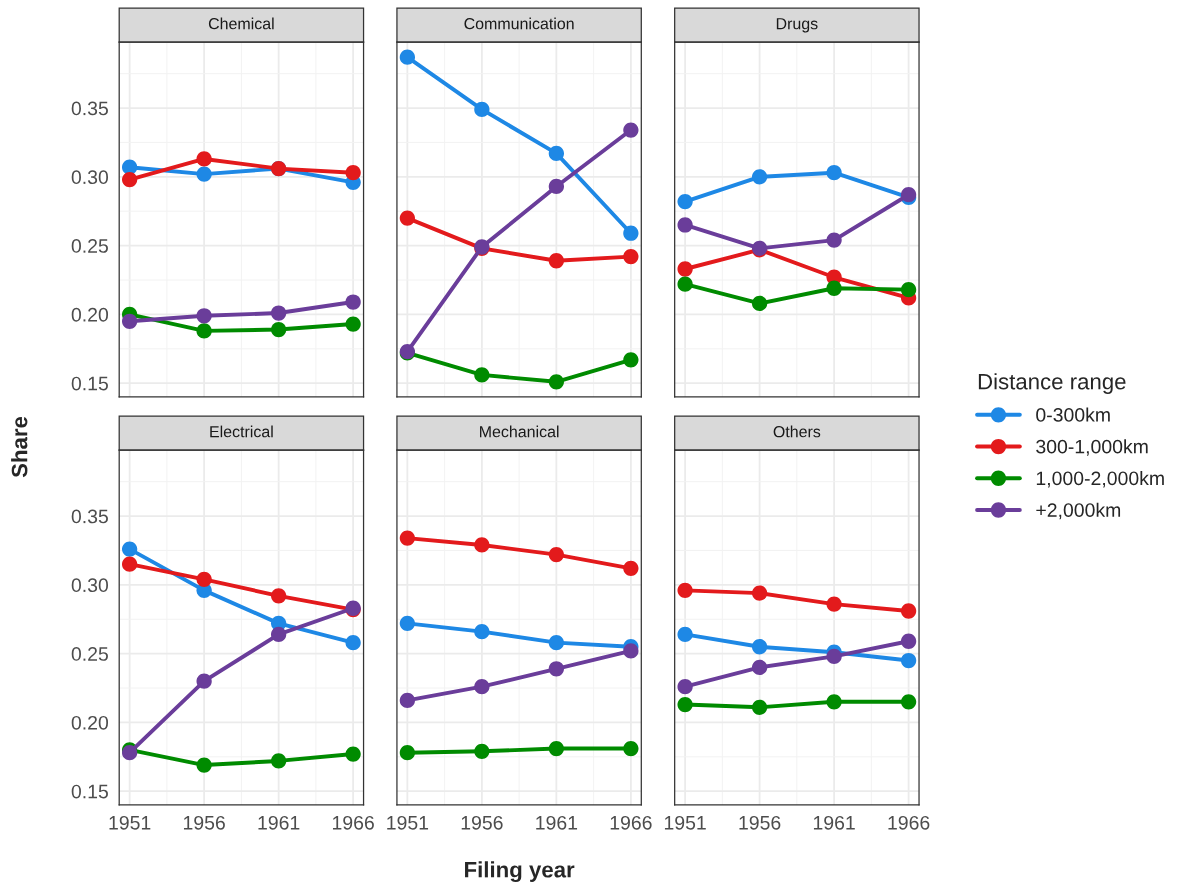  Describe the element at coordinates (241, 431) in the screenshot. I see `chart-title: Electrical` at that location.